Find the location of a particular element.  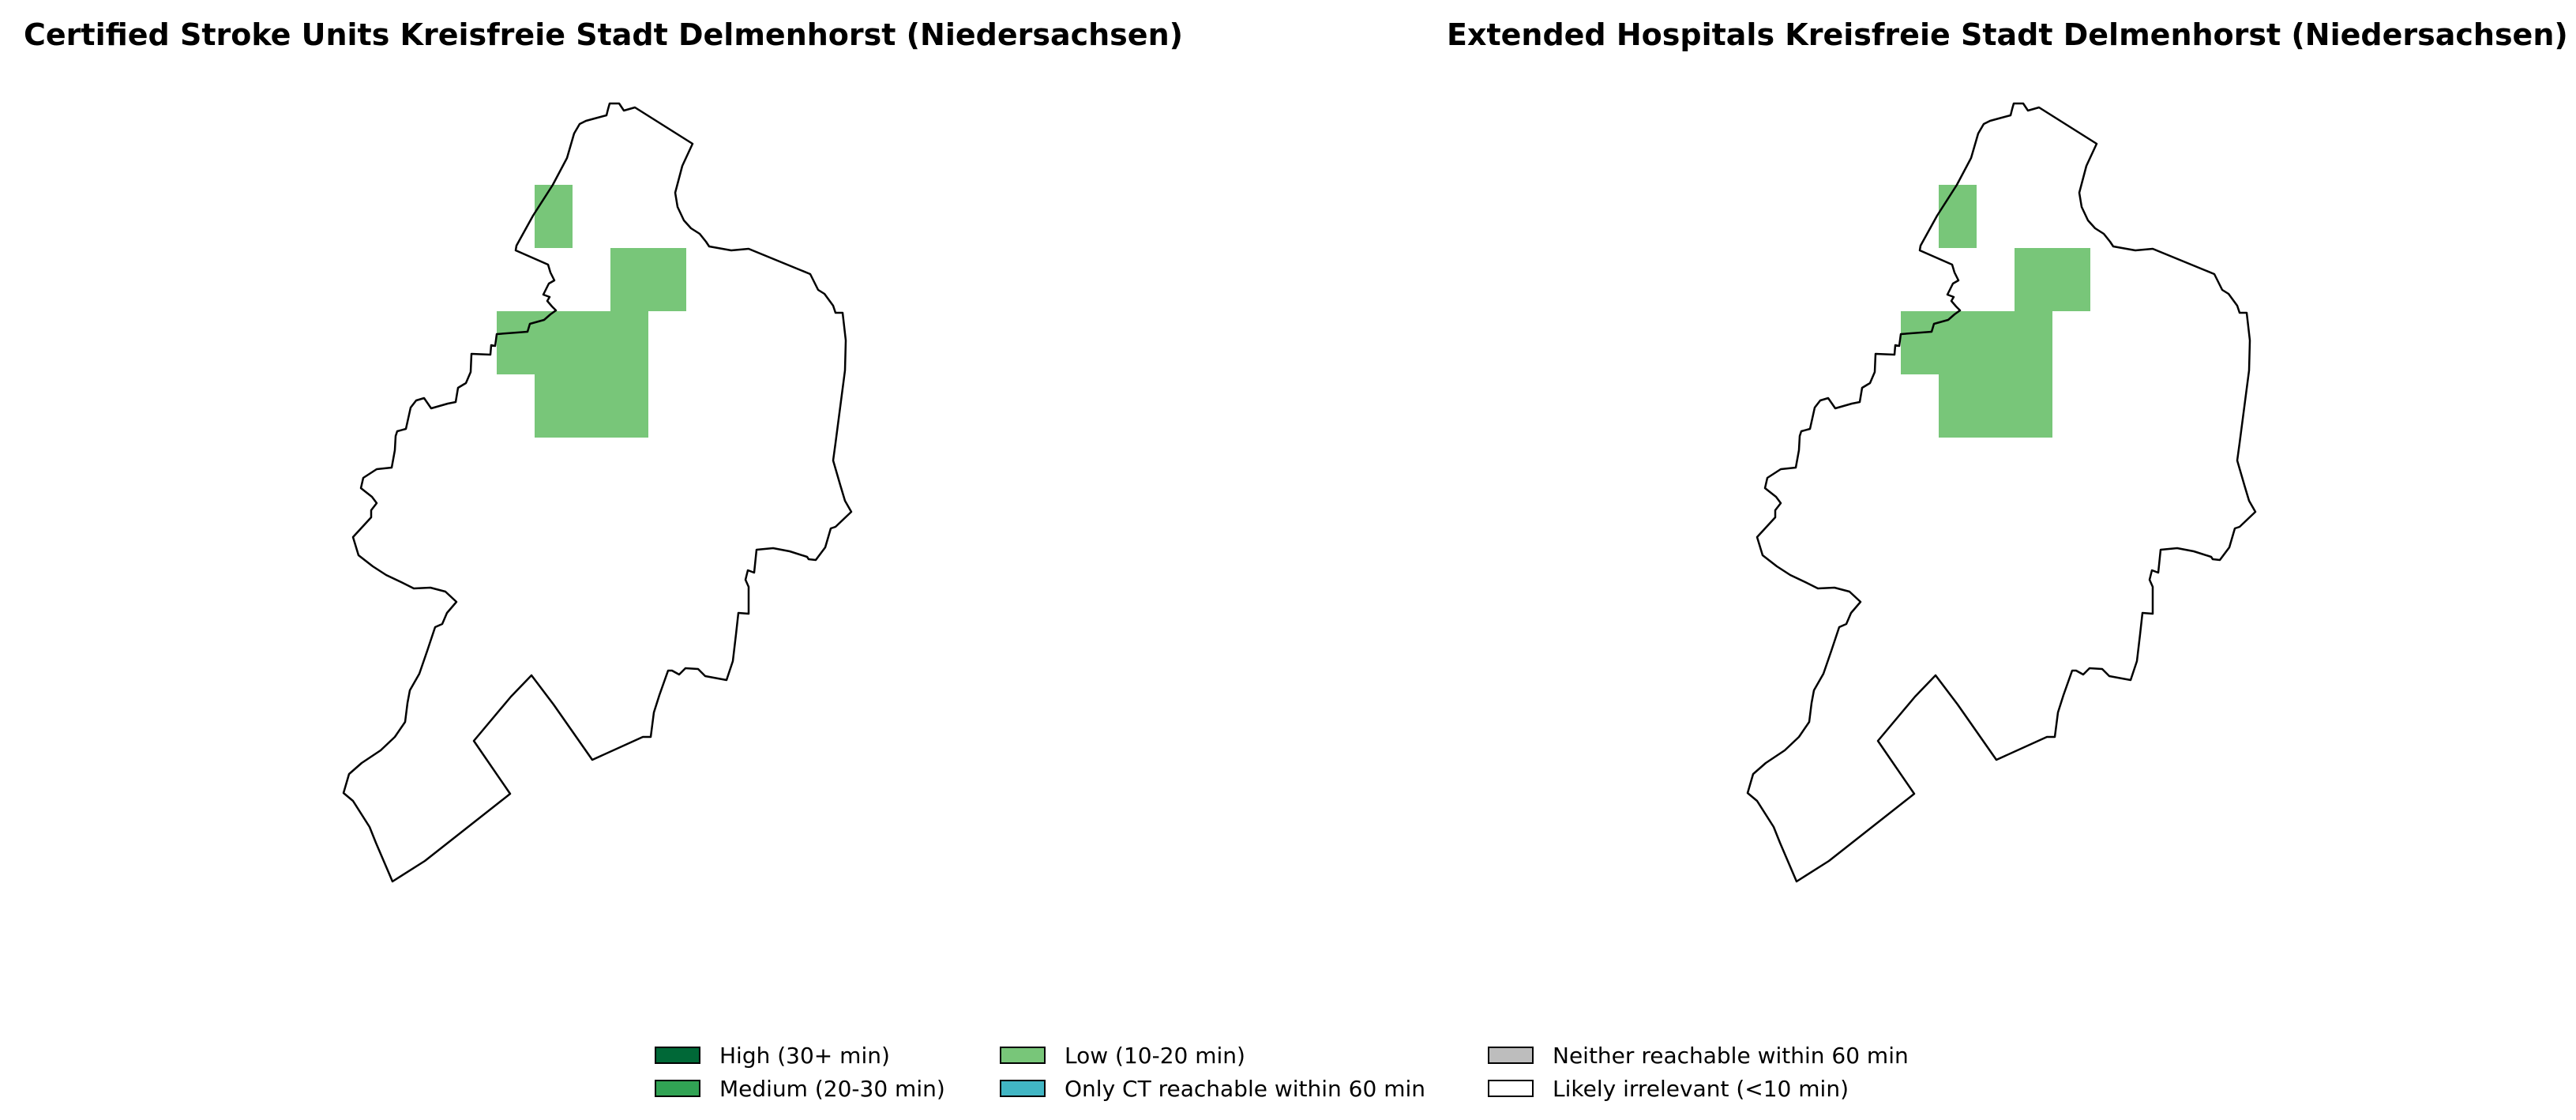

legend-item-irrelevant: Likely irrelevant (<10 min) is located at coordinates (1668, 1088).